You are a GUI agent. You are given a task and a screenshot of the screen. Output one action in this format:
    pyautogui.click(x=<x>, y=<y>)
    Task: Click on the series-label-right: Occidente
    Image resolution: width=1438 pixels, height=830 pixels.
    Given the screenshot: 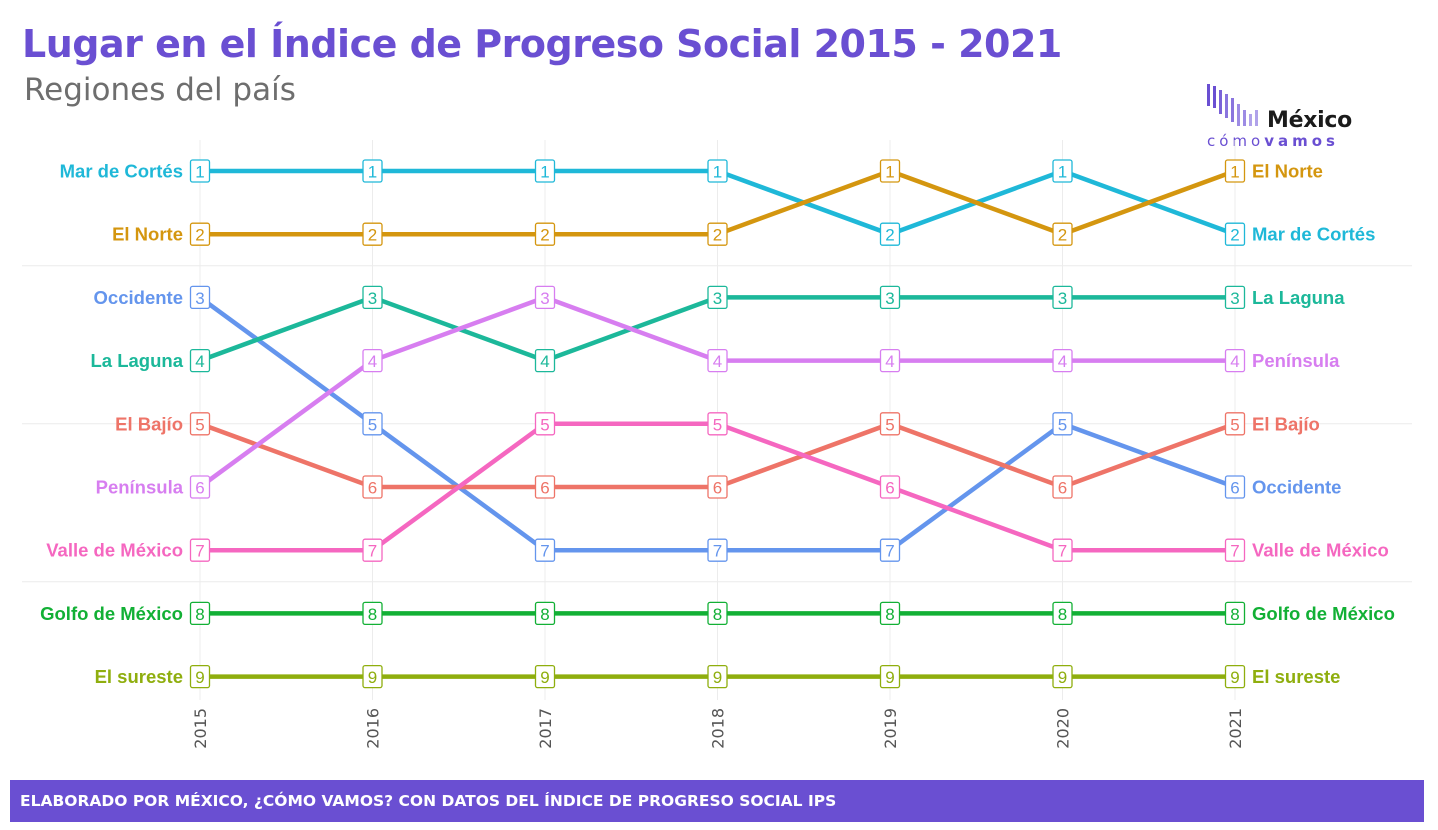 What is the action you would take?
    pyautogui.click(x=1296, y=487)
    